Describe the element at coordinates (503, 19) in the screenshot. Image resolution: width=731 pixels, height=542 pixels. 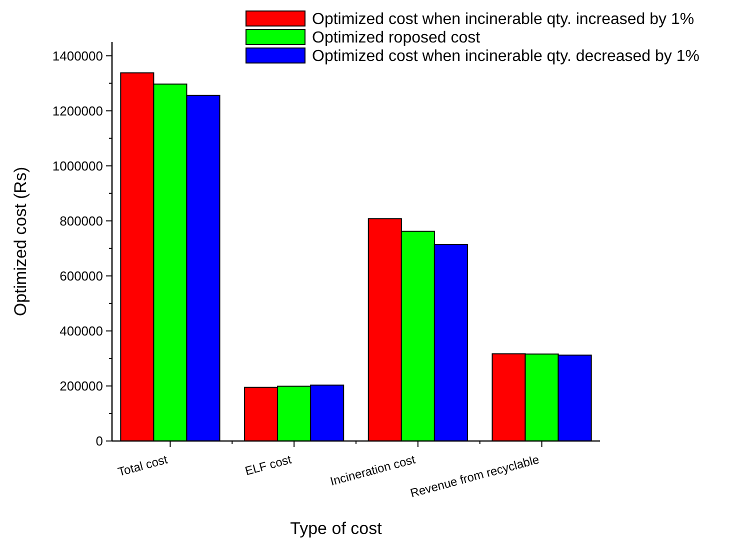
I see `legend-label: Optimized cost when incinerable qty. increased by 1%` at that location.